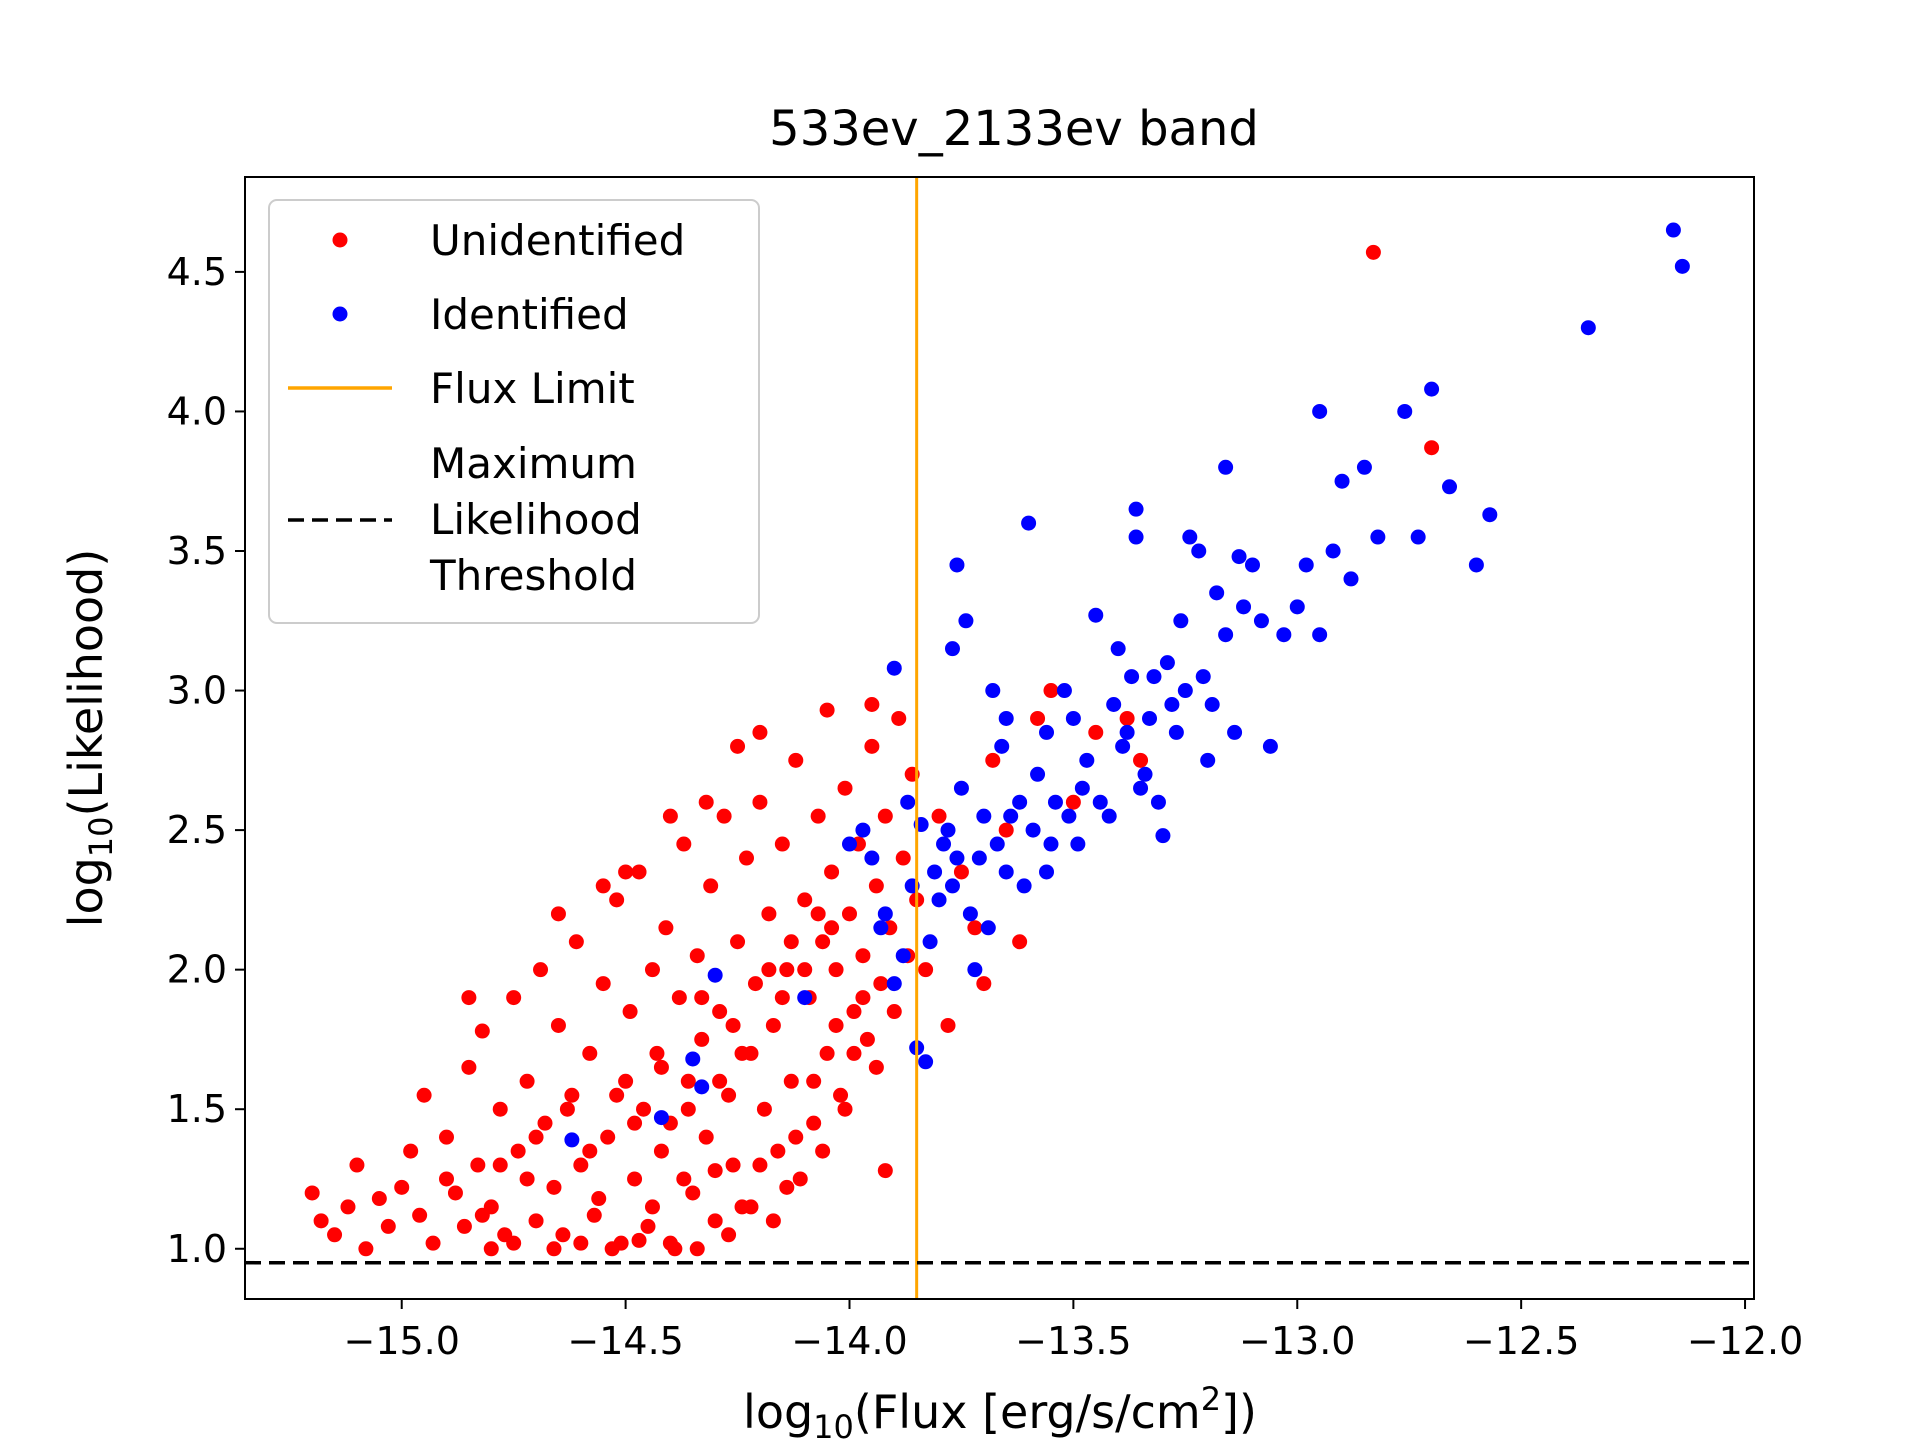 The image size is (1920, 1440). What do you see at coordinates (1521, 1341) in the screenshot?
I see `x-tick-label: −12.5` at bounding box center [1521, 1341].